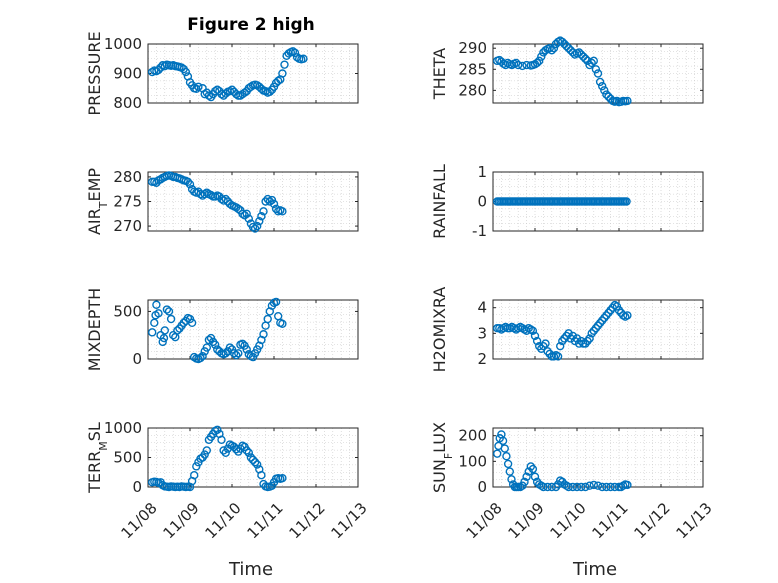  Describe the element at coordinates (594, 569) in the screenshot. I see `x-axis-label-right: Time` at that location.